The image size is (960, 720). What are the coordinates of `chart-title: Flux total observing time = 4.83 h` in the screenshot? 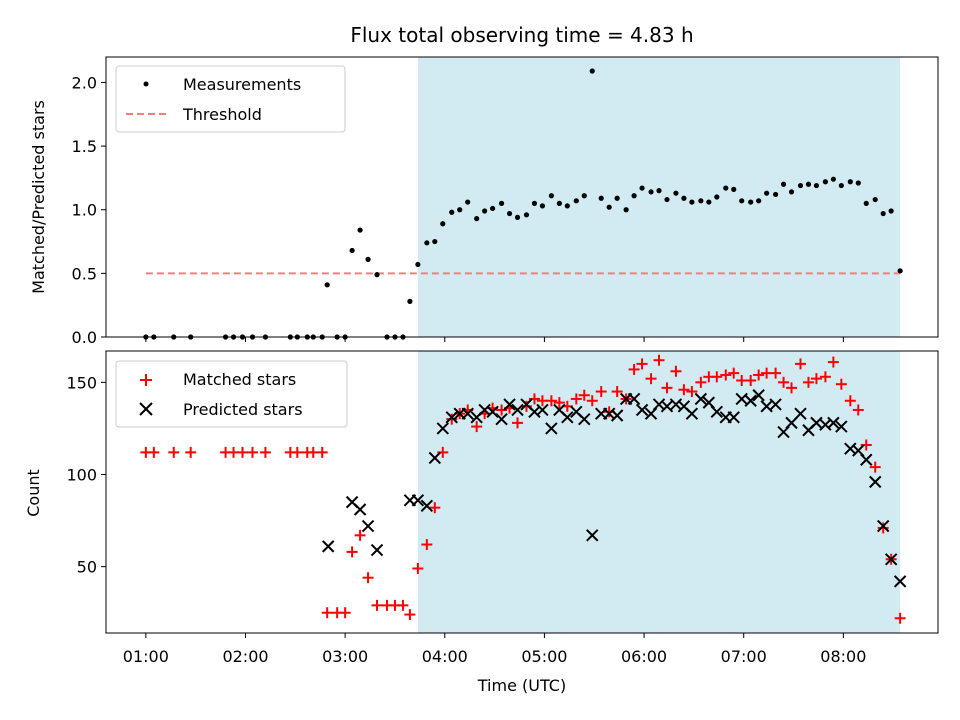 It's located at (521, 35).